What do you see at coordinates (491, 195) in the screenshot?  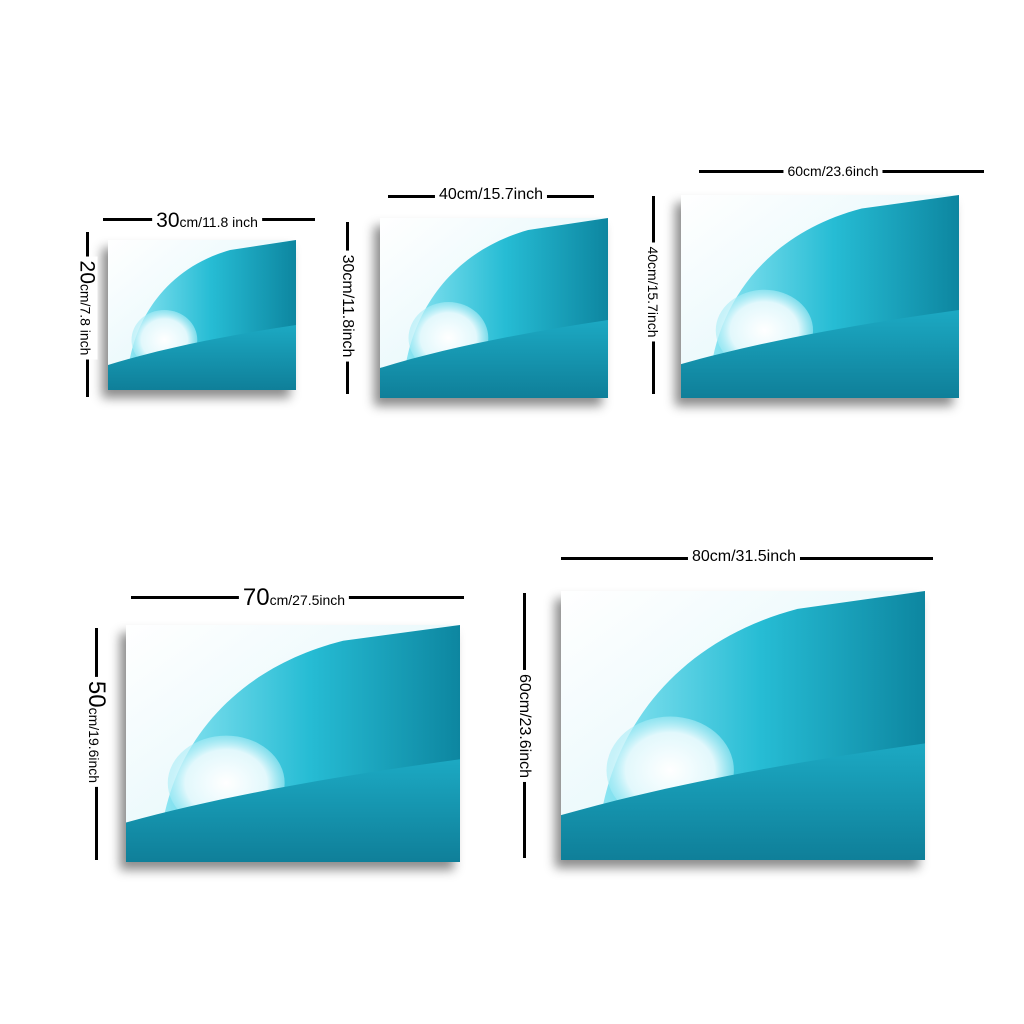 I see `width-dimension-label: 40cm/15.7inch` at bounding box center [491, 195].